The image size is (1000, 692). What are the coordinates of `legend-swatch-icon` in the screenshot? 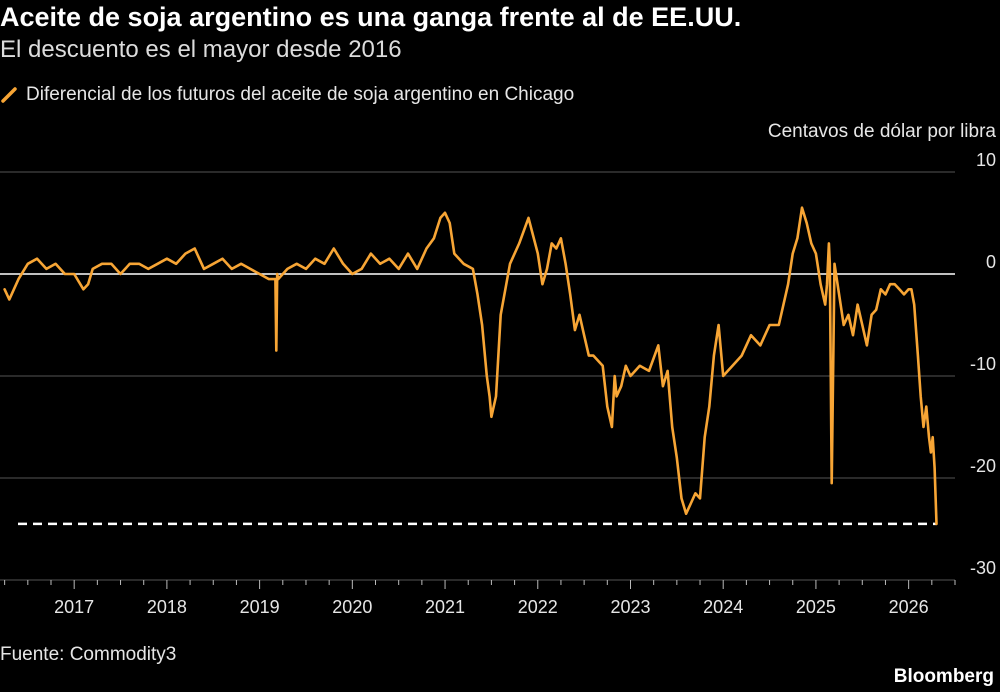 It's located at (9, 95).